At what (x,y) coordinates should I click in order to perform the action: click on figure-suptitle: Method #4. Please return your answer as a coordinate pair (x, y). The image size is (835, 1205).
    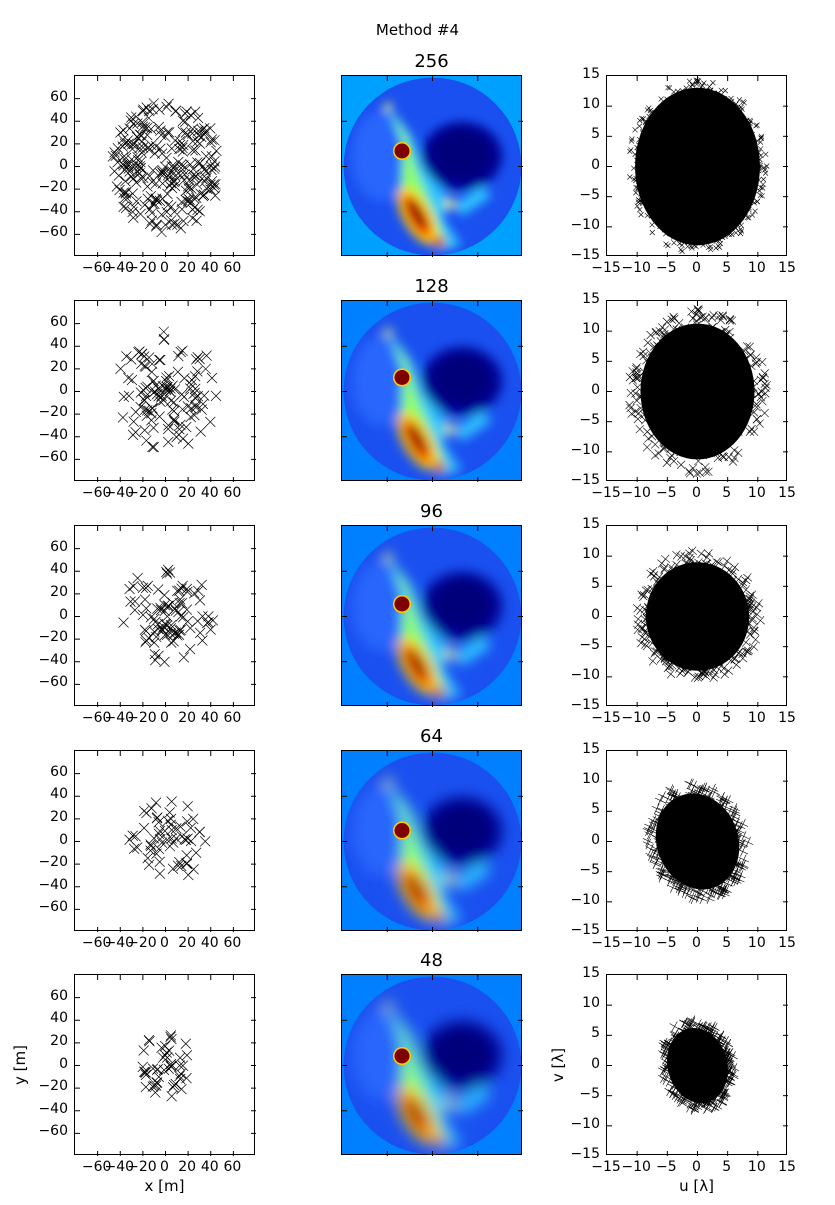
    Looking at the image, I should click on (417, 30).